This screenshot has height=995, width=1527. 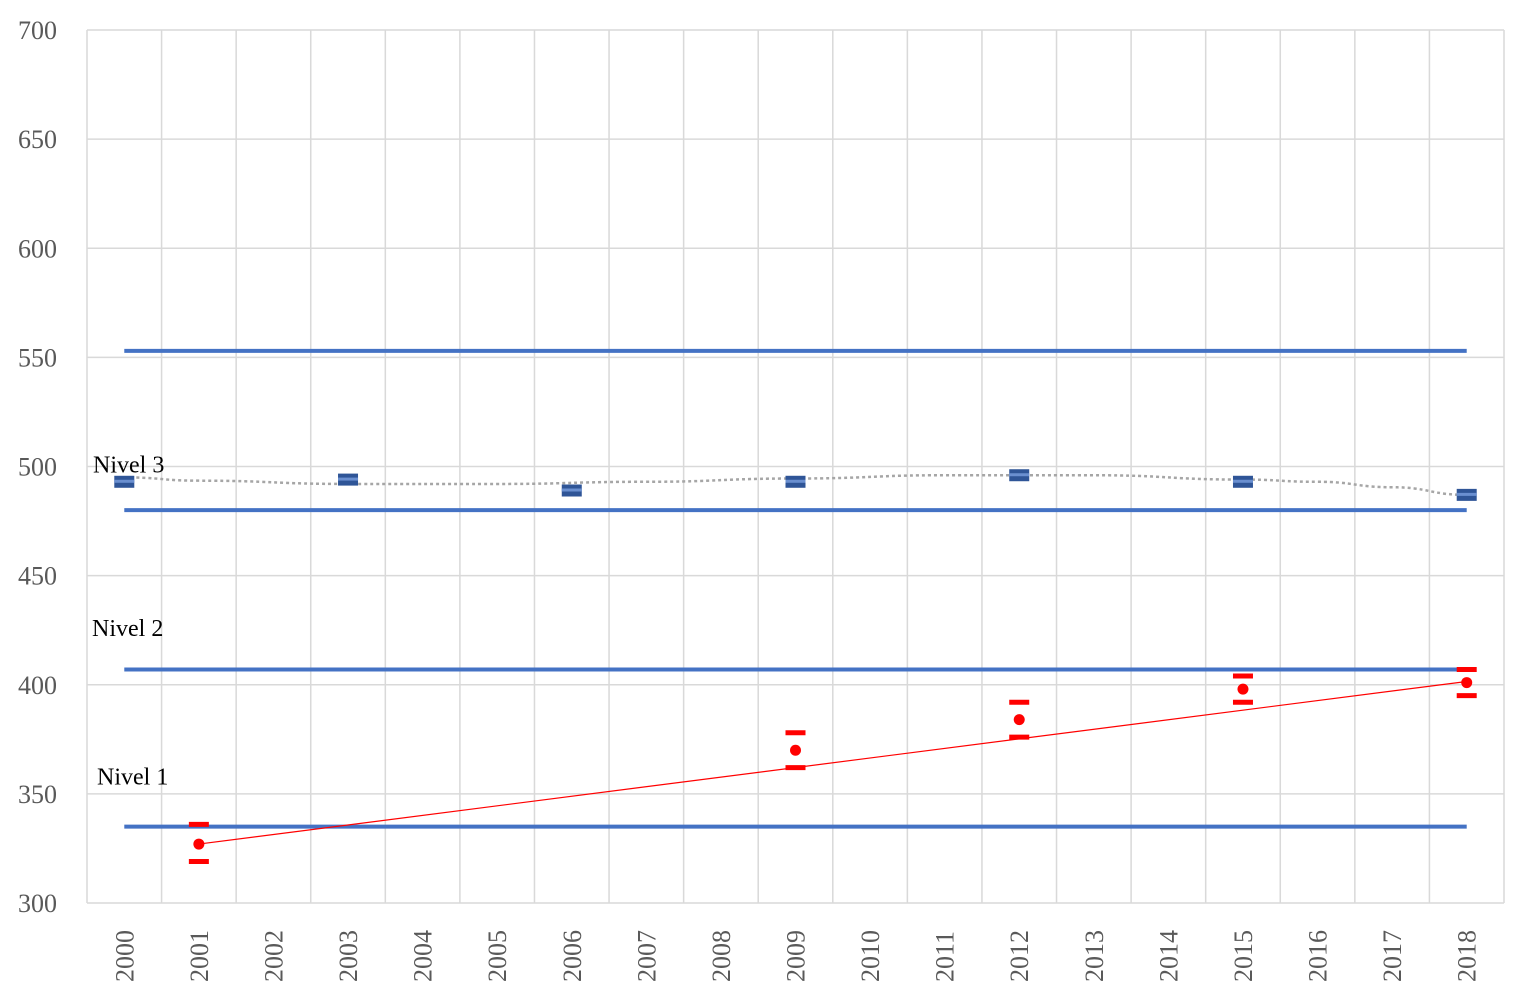 What do you see at coordinates (1467, 956) in the screenshot?
I see `x-tick-label: 2018` at bounding box center [1467, 956].